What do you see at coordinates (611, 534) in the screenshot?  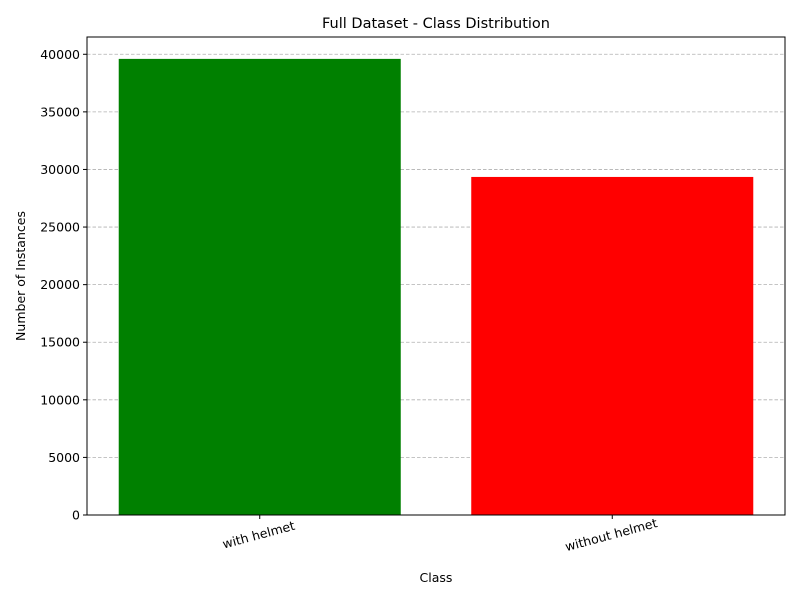 I see `x-tick-label: without helmet` at bounding box center [611, 534].